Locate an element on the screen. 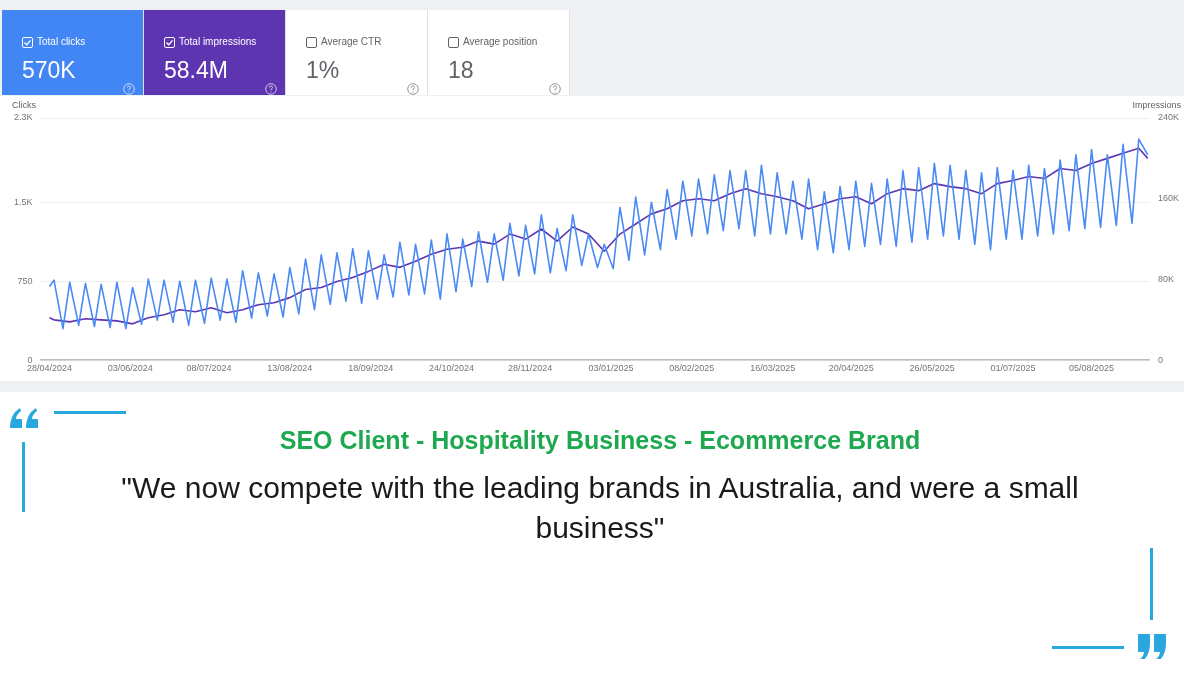 This screenshot has width=1200, height=675. x-tick-label: 03/06/2024 is located at coordinates (130, 368).